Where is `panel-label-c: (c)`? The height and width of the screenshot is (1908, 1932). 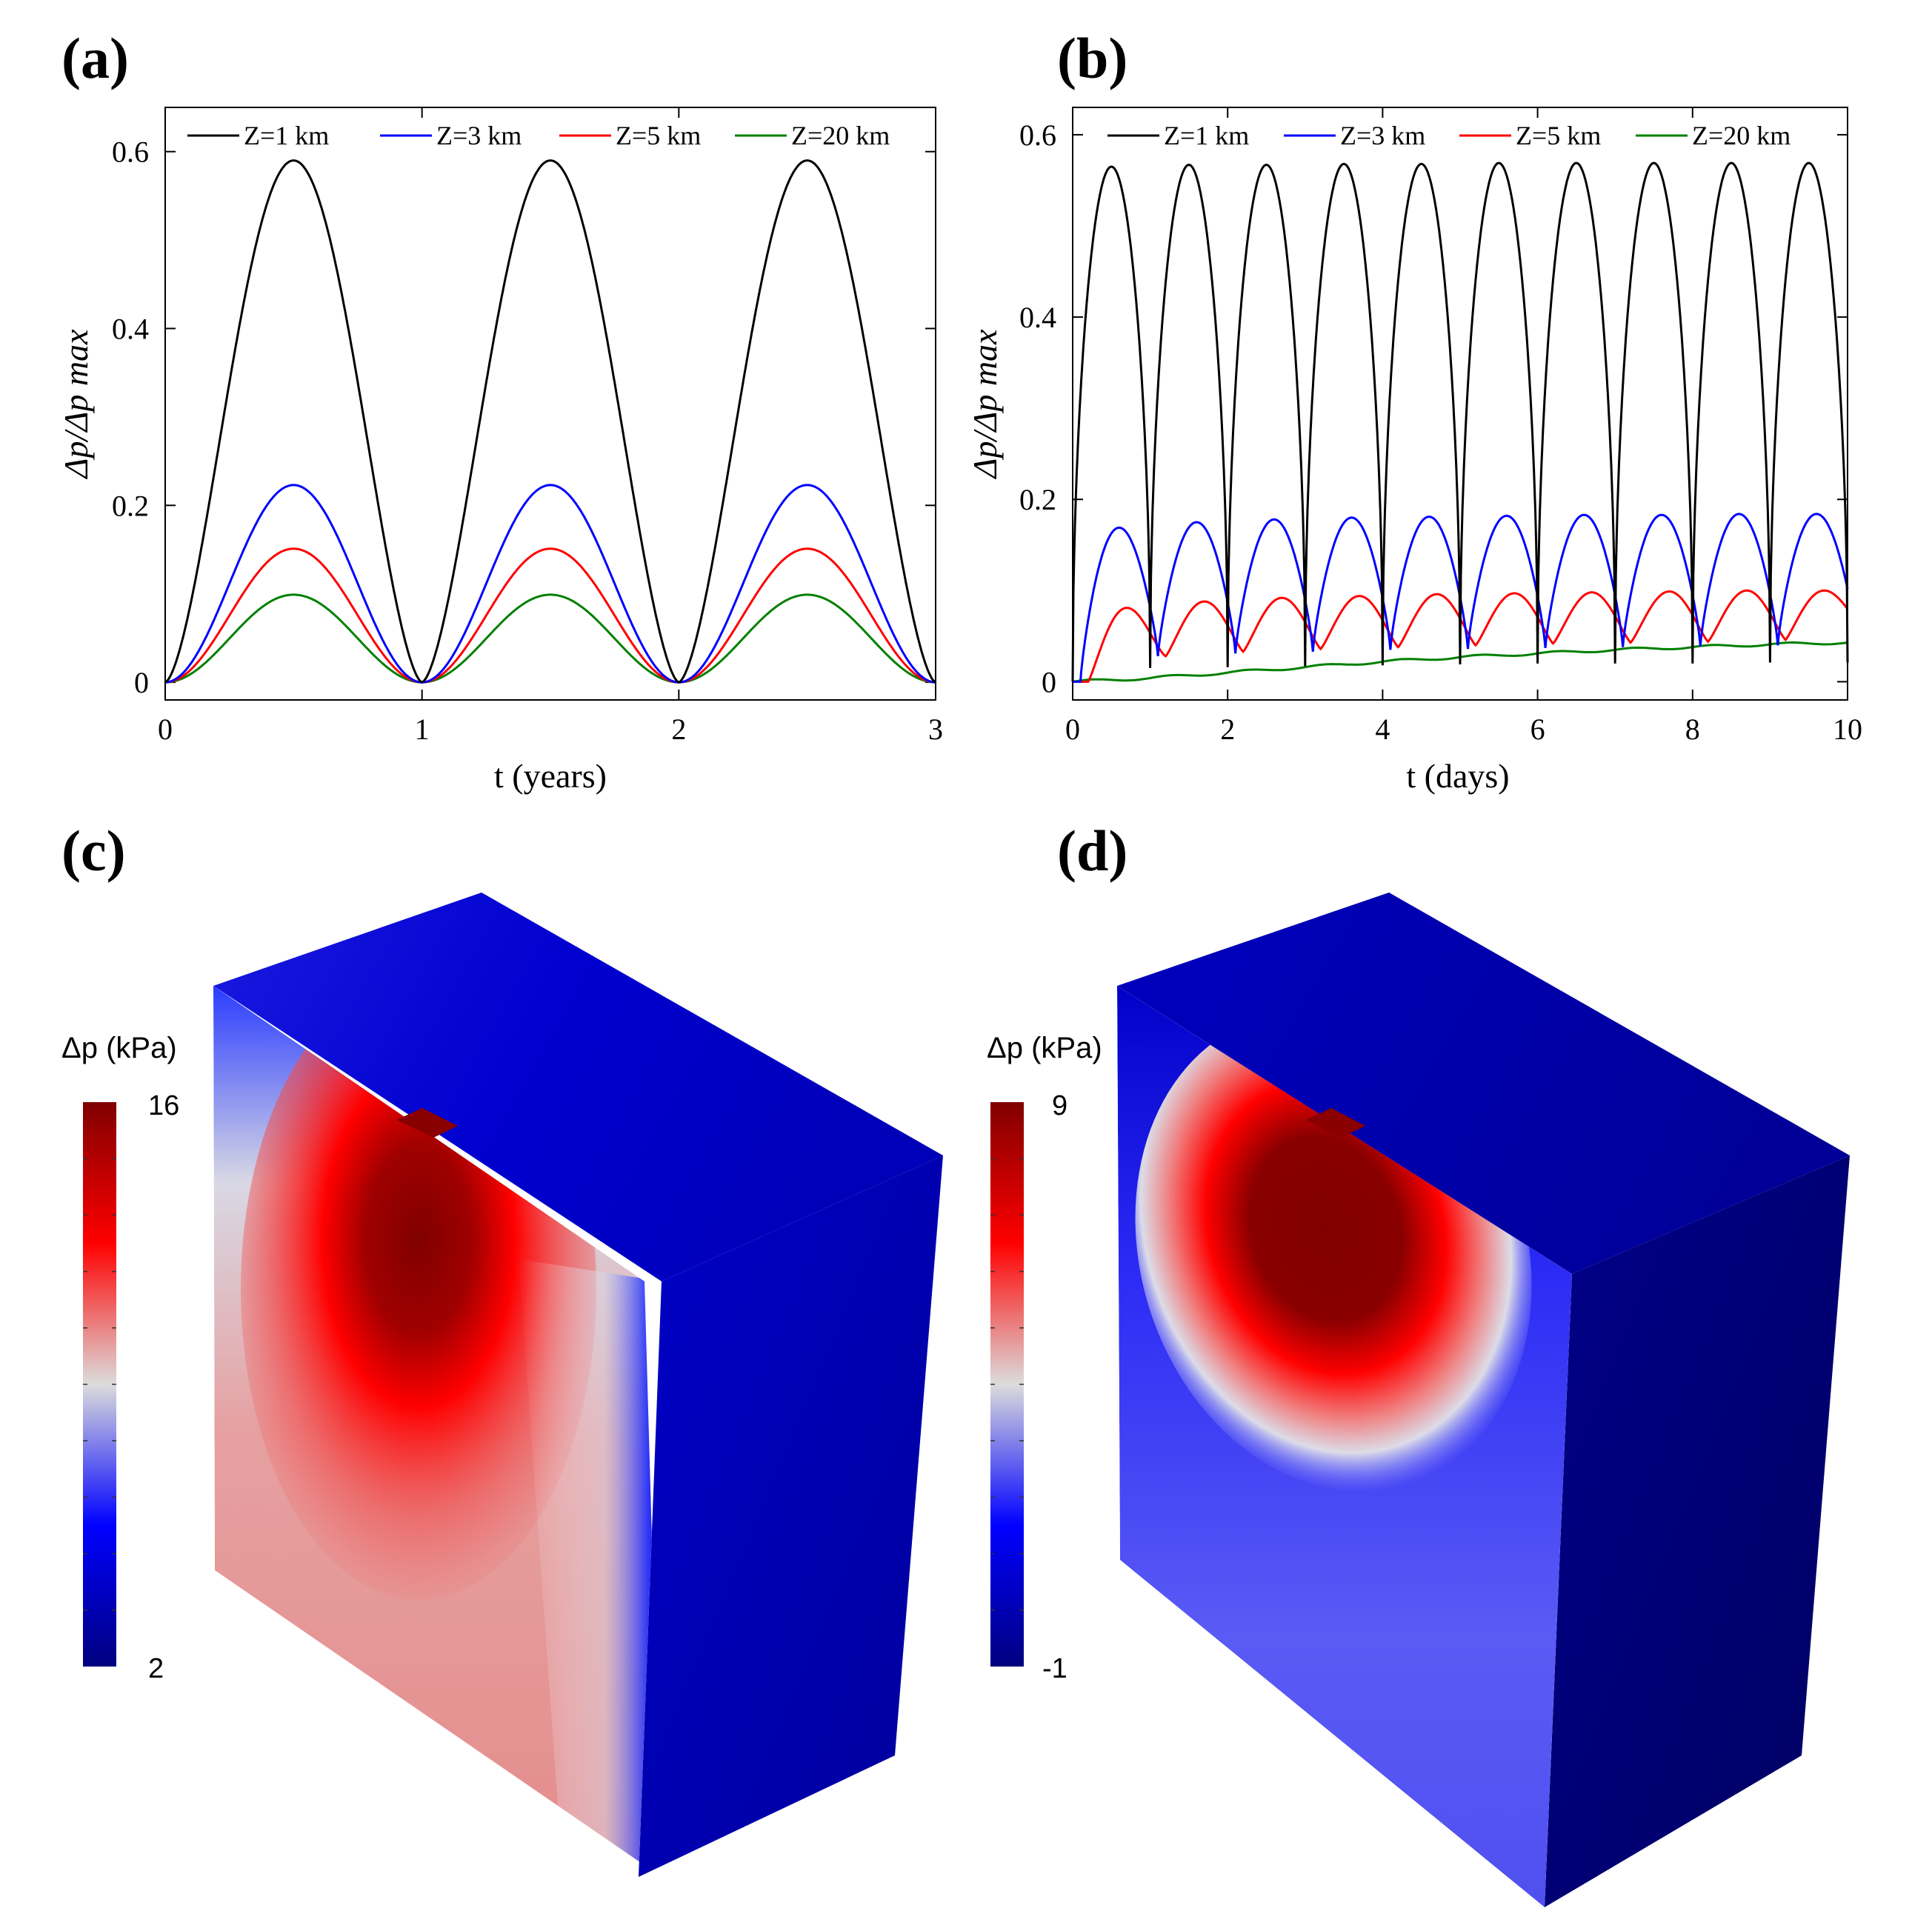 panel-label-c: (c) is located at coordinates (94, 851).